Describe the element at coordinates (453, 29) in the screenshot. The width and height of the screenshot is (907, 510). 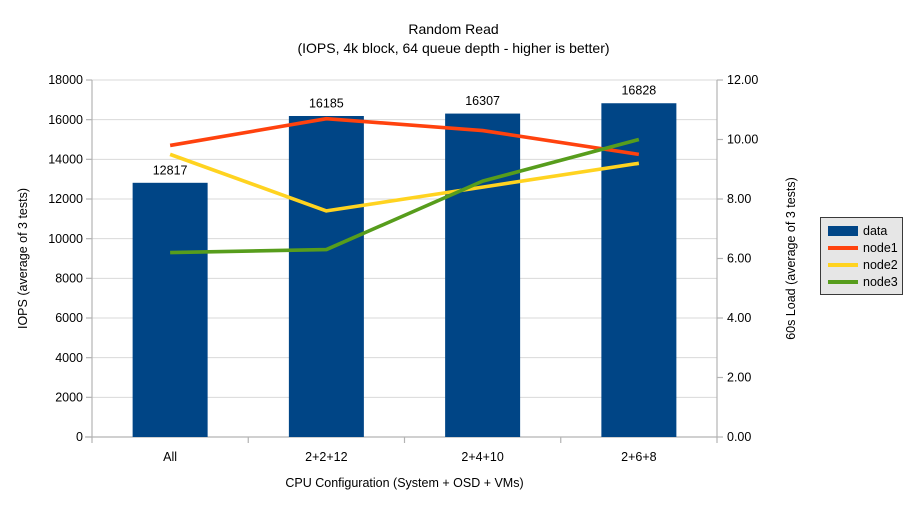
I see `chart-title: Random Read` at that location.